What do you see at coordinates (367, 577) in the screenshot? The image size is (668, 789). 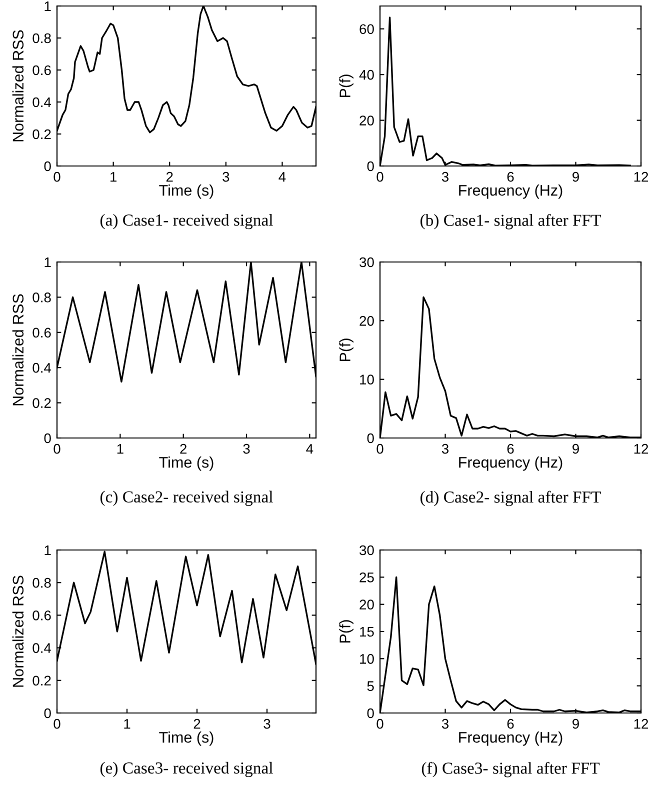 I see `y-tick-label: 25` at bounding box center [367, 577].